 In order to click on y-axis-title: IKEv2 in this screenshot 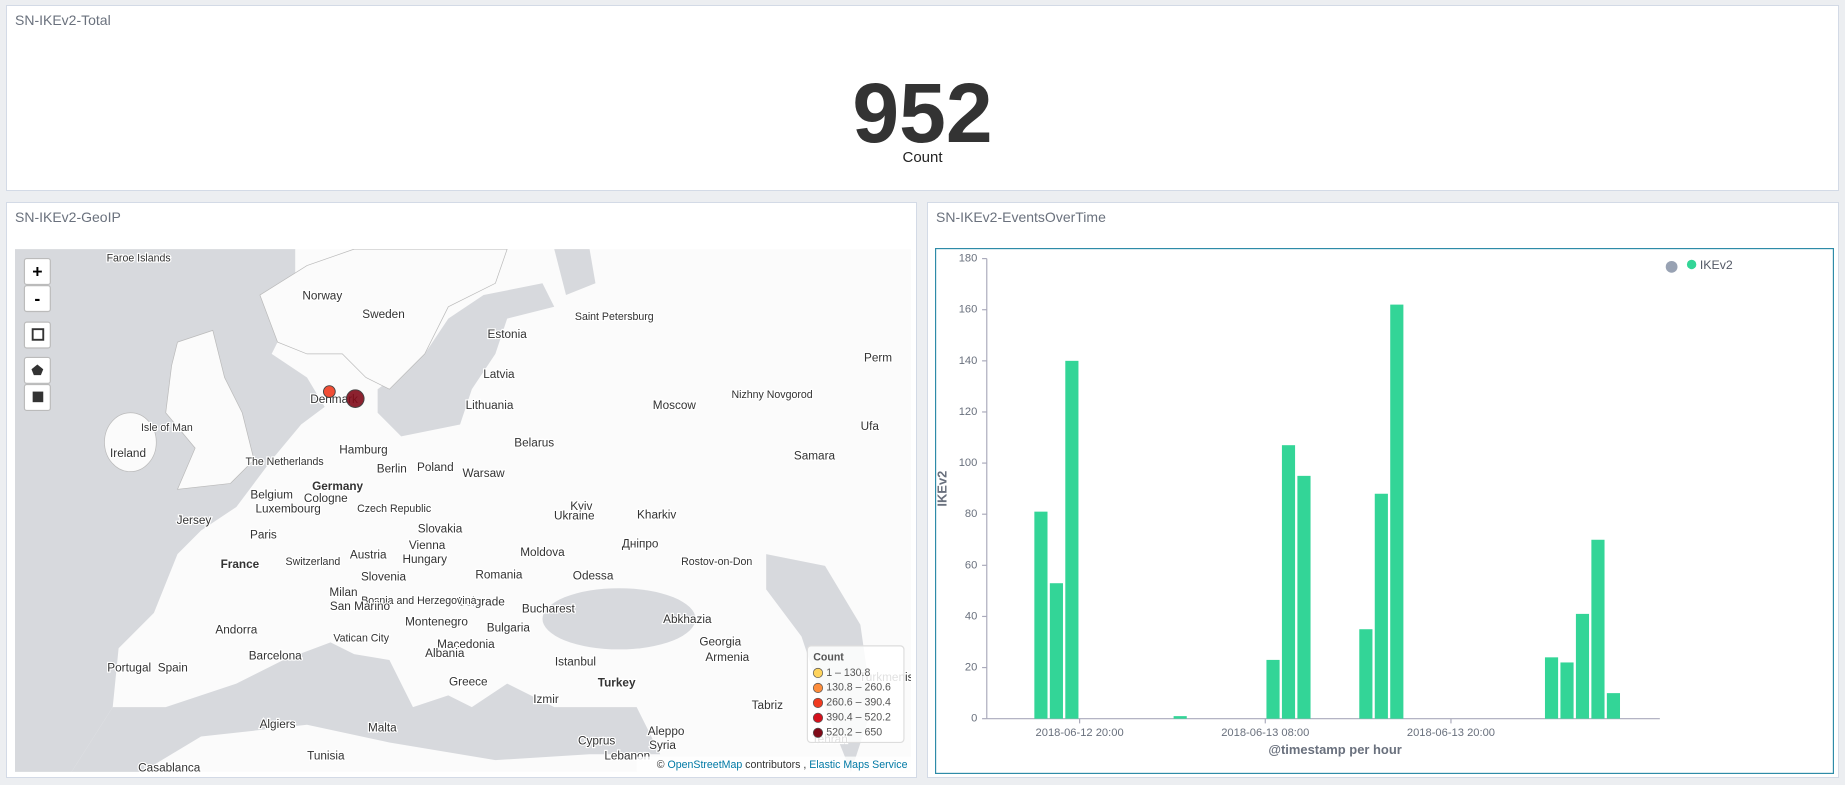, I will do `click(942, 489)`.